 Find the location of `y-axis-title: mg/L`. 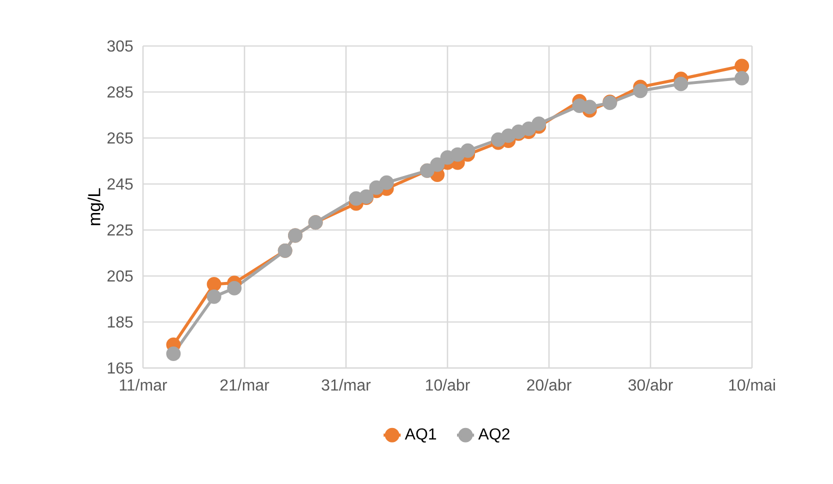

y-axis-title: mg/L is located at coordinates (96, 207).